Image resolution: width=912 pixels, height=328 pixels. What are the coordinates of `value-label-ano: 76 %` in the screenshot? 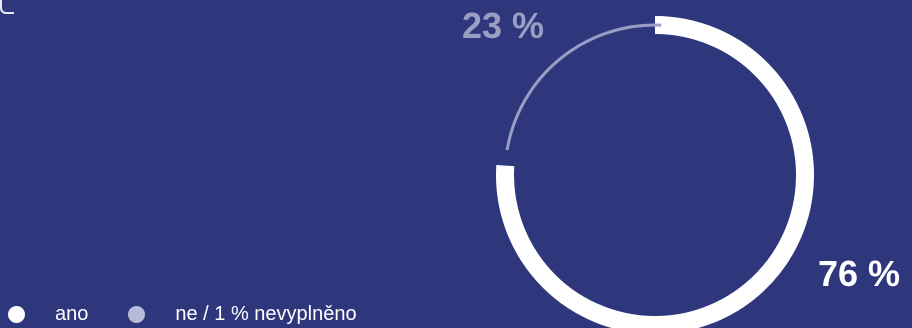 It's located at (859, 273).